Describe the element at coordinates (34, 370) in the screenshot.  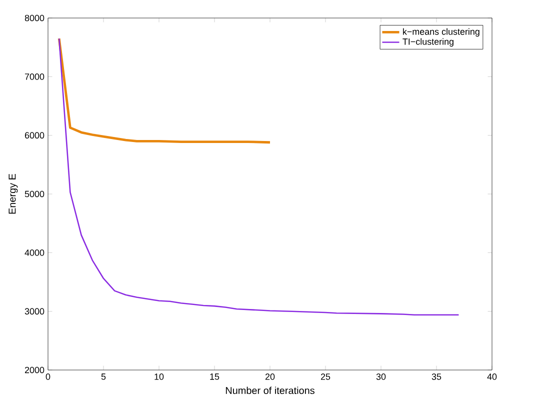
I see `y-tick-label: 2000` at that location.